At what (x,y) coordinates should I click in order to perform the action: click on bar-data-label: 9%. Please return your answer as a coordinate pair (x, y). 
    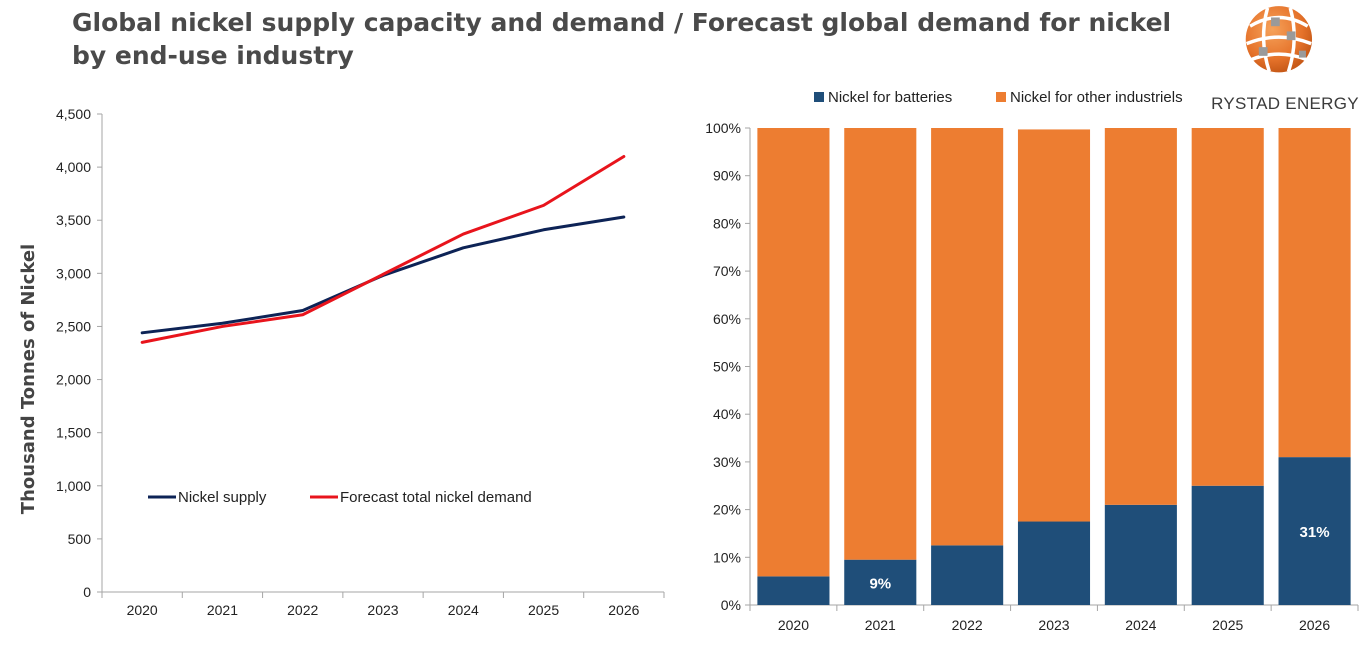
    Looking at the image, I should click on (880, 583).